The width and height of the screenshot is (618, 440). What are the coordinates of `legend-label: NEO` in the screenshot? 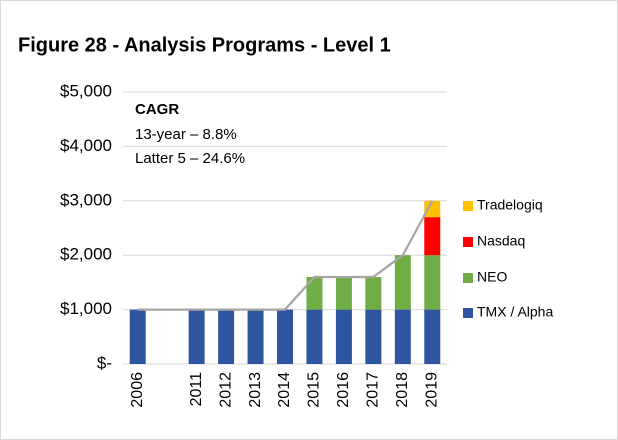 It's located at (492, 277).